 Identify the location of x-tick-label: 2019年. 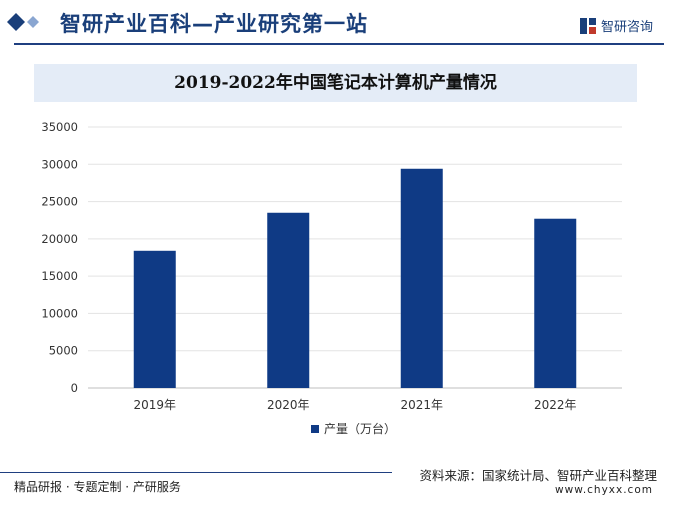
(154, 405).